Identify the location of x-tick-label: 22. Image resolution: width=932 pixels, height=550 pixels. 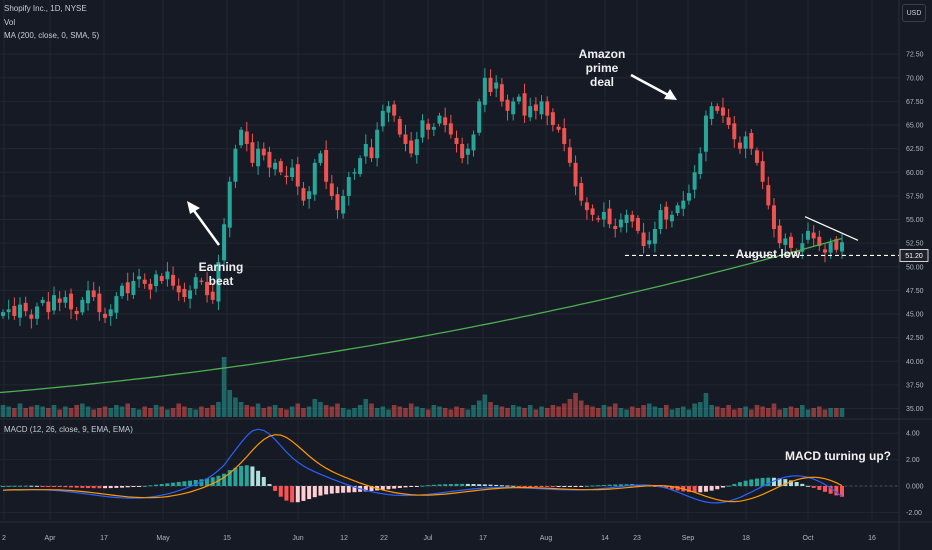
(384, 538).